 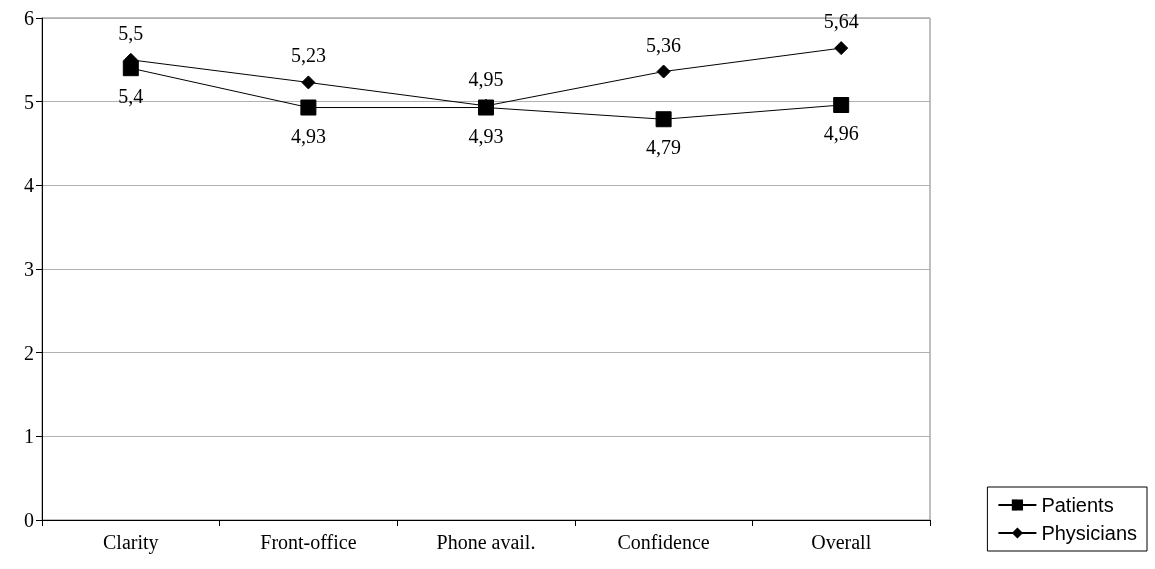 I want to click on legend-label: Patients, so click(x=1077, y=505).